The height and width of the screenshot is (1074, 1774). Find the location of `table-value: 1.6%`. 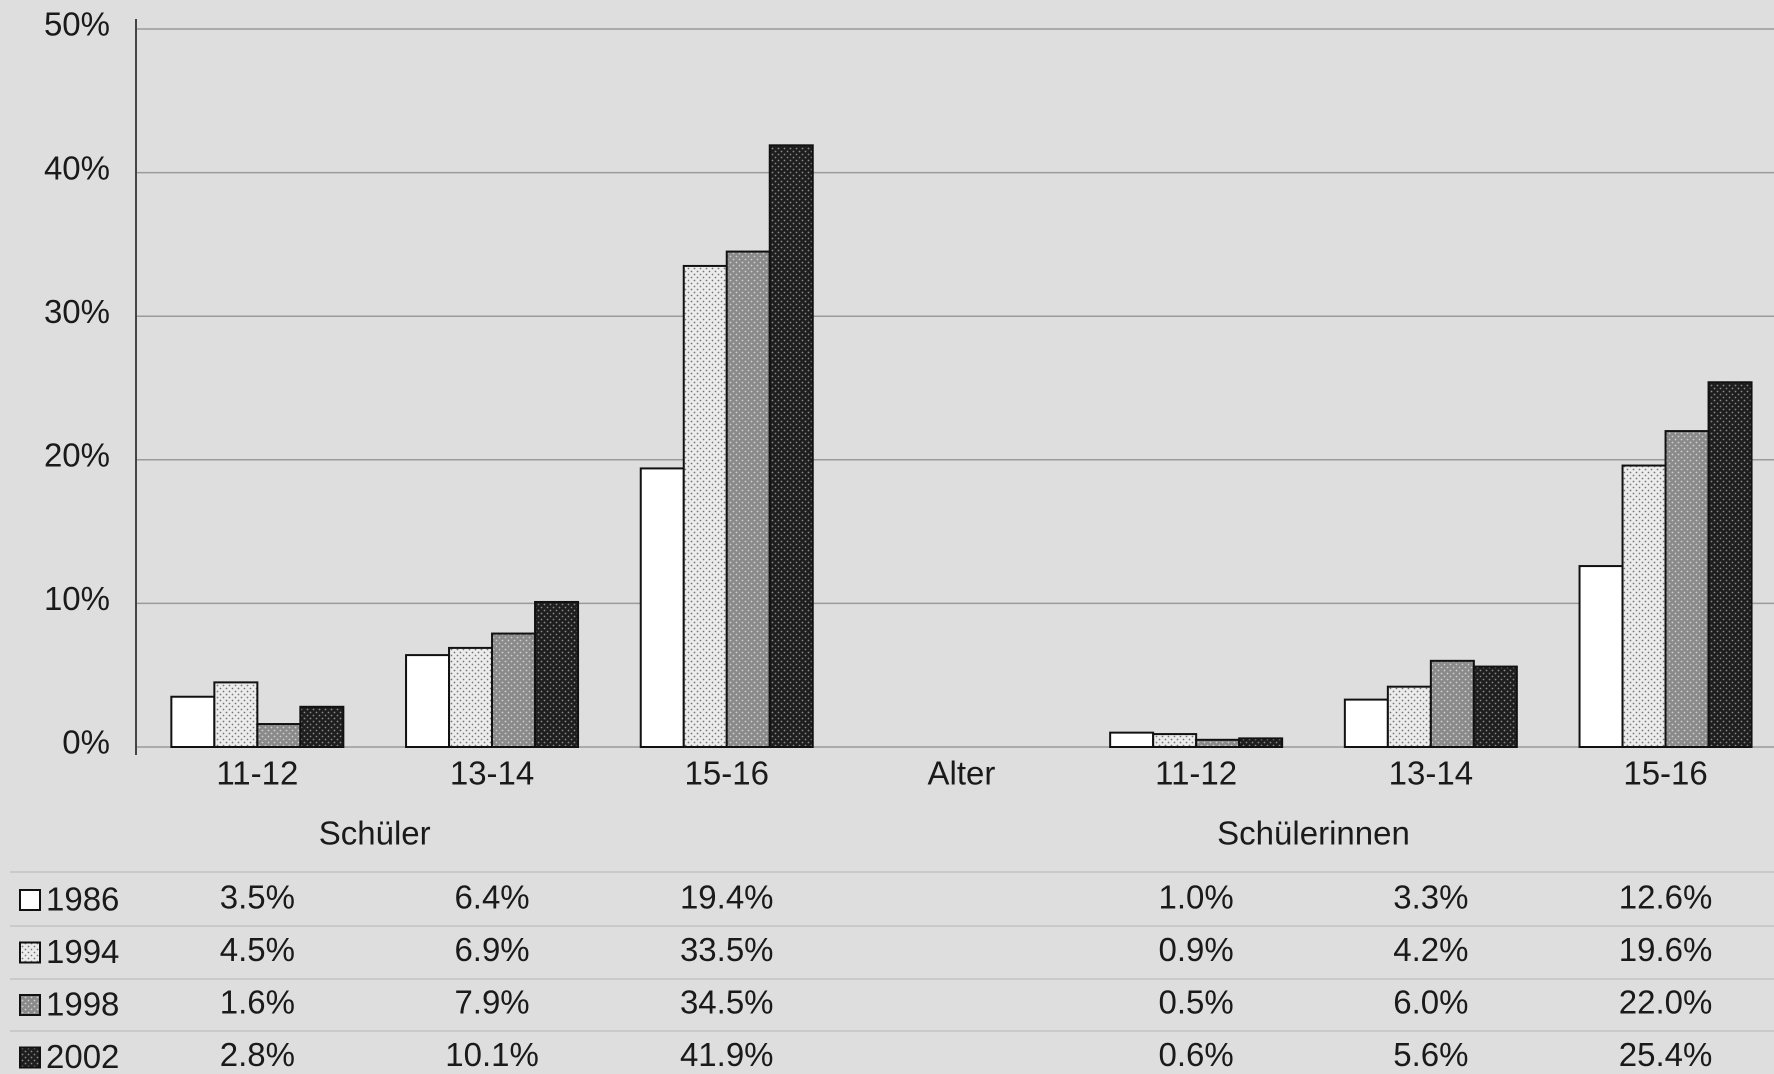

table-value: 1.6% is located at coordinates (257, 1002).